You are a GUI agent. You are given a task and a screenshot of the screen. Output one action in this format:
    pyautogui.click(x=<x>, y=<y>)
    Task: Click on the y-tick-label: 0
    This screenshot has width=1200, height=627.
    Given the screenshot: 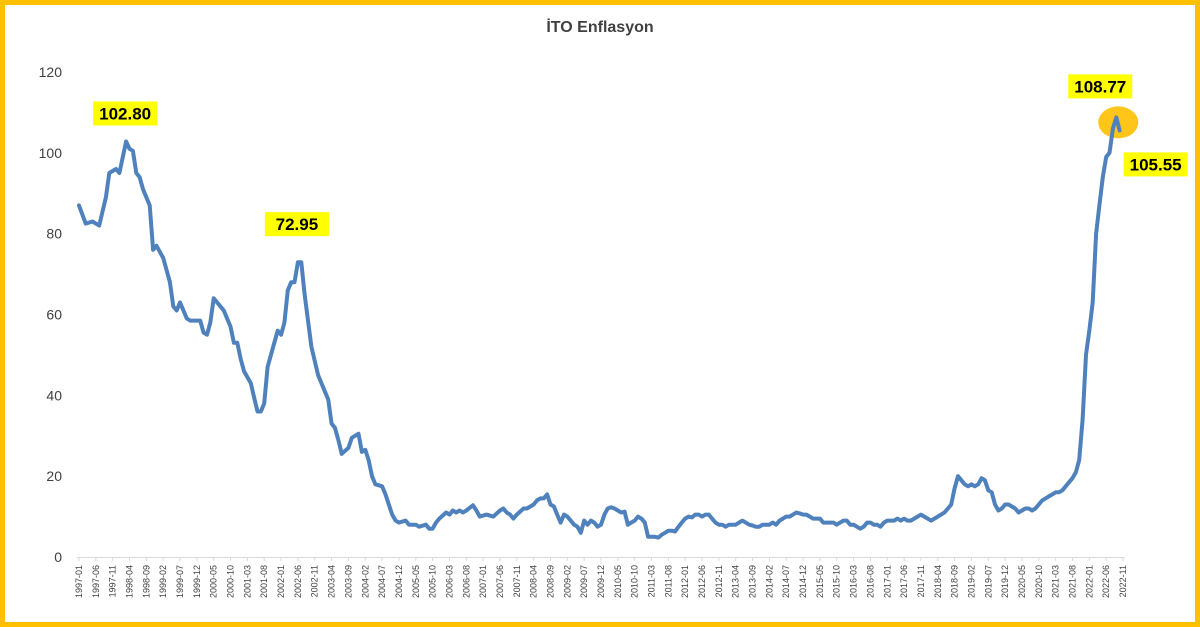 What is the action you would take?
    pyautogui.click(x=58, y=557)
    